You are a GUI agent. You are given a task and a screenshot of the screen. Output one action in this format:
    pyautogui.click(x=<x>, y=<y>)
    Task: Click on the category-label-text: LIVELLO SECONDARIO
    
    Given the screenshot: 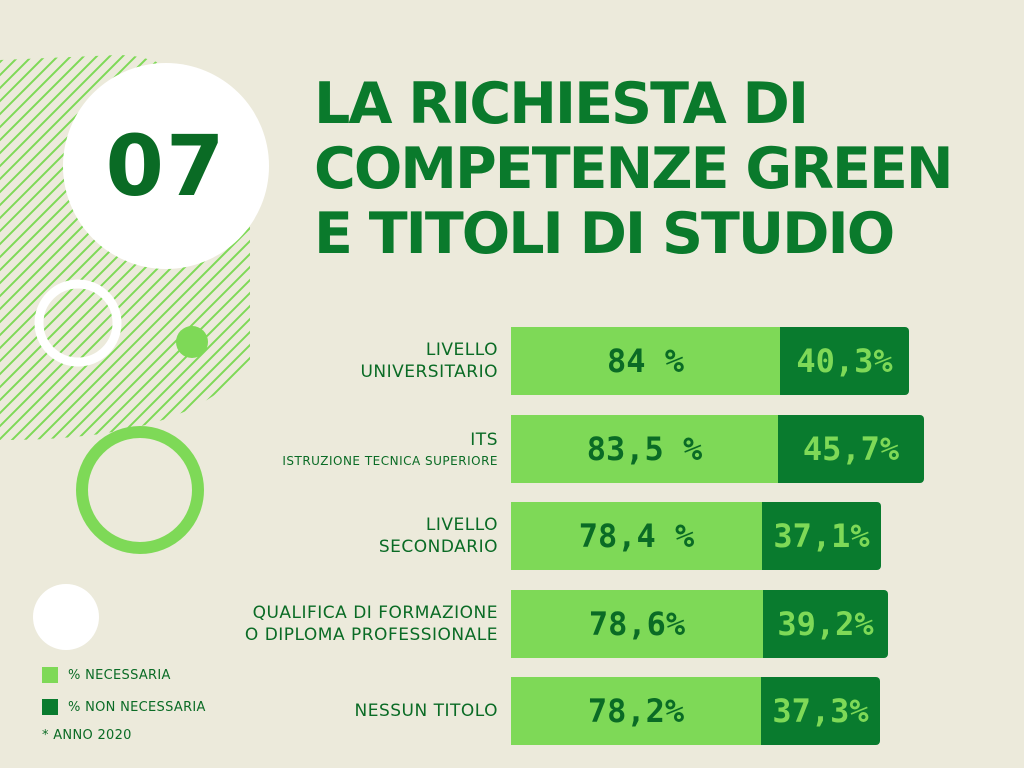 What is the action you would take?
    pyautogui.click(x=438, y=536)
    